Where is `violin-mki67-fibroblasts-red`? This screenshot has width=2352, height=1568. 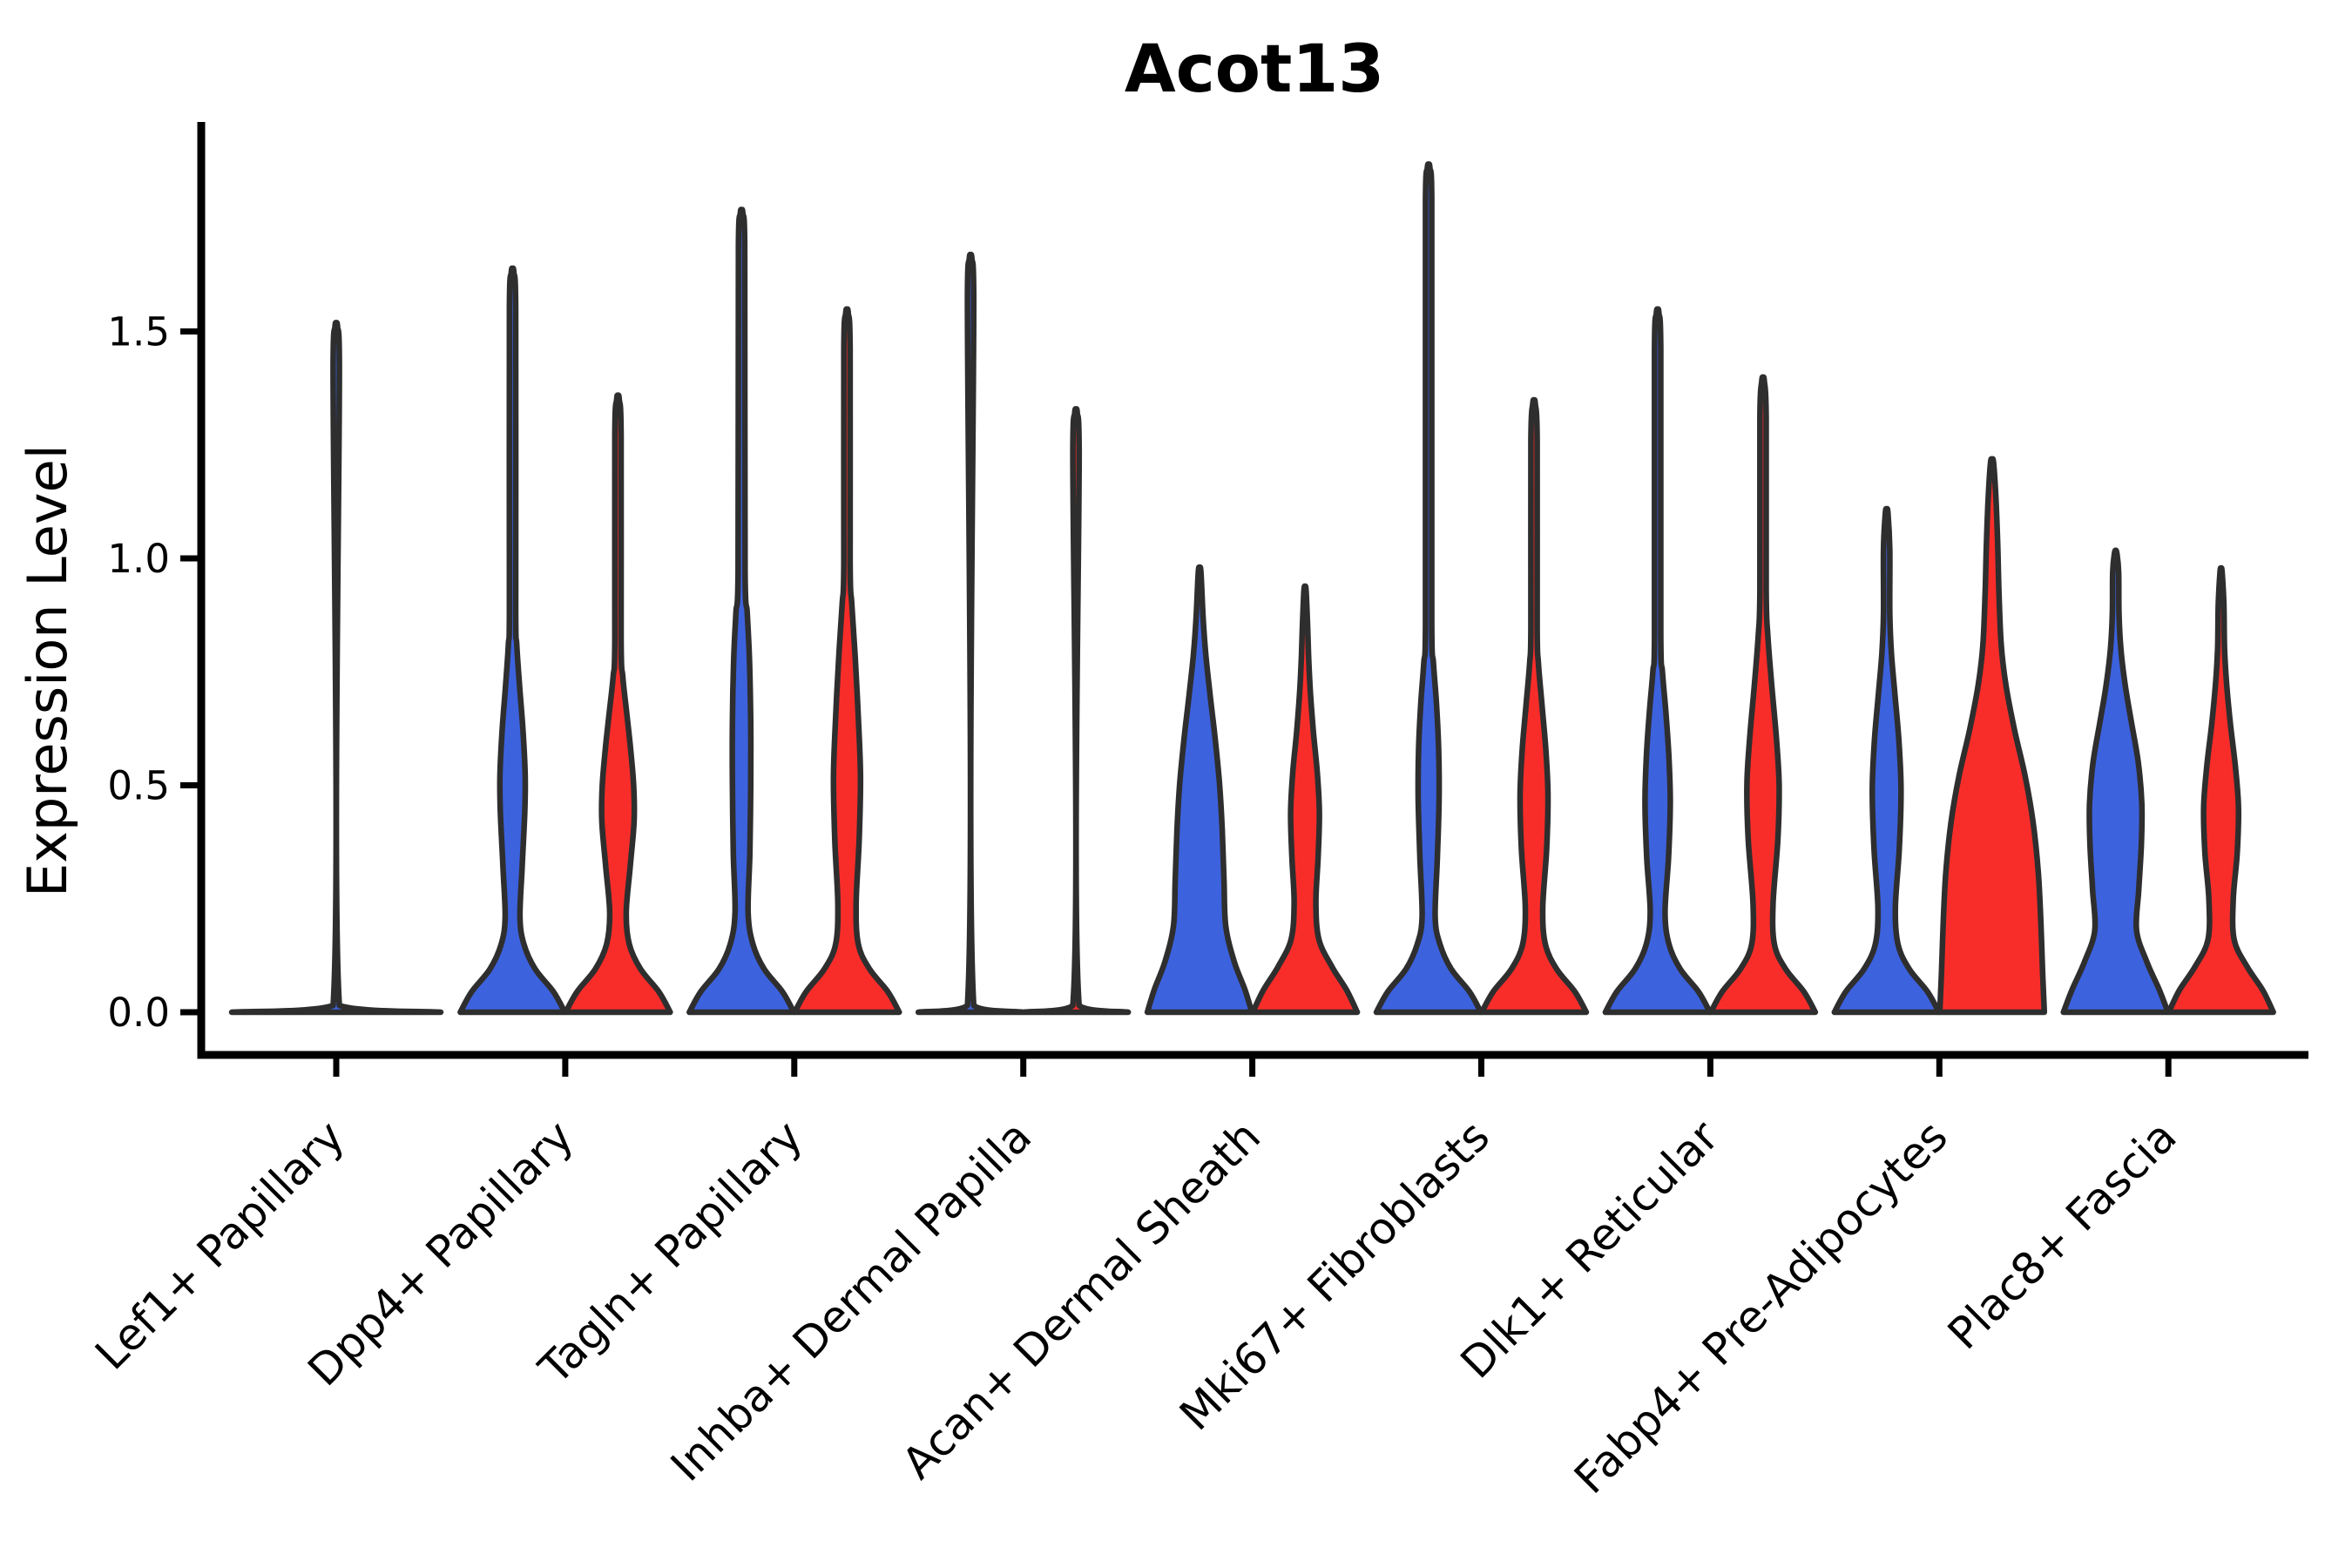
violin-mki67-fibroblasts-red is located at coordinates (1534, 706).